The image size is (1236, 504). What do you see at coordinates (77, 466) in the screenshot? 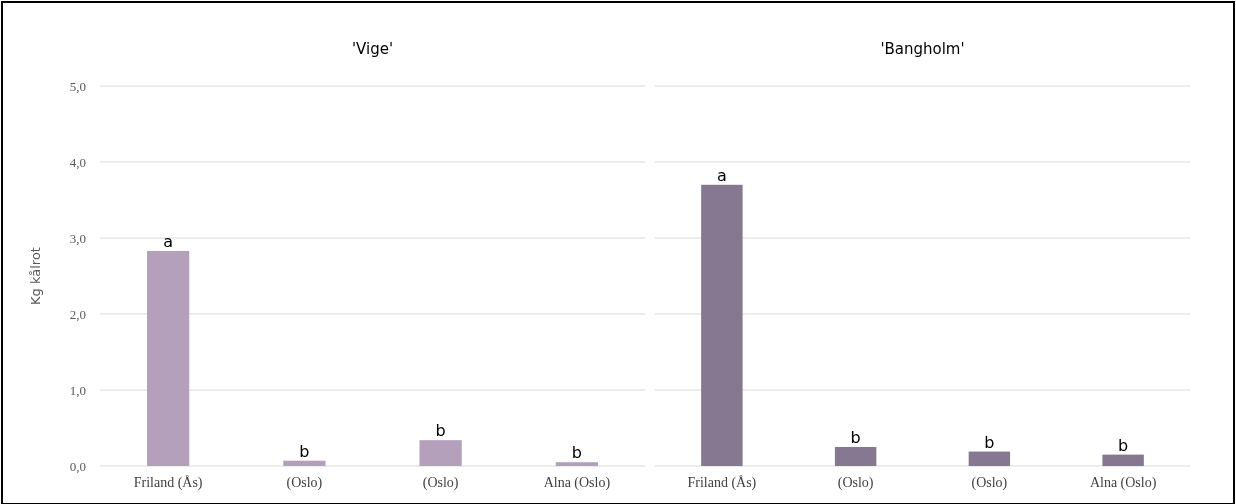
I see `y-tick-label: 0,0` at bounding box center [77, 466].